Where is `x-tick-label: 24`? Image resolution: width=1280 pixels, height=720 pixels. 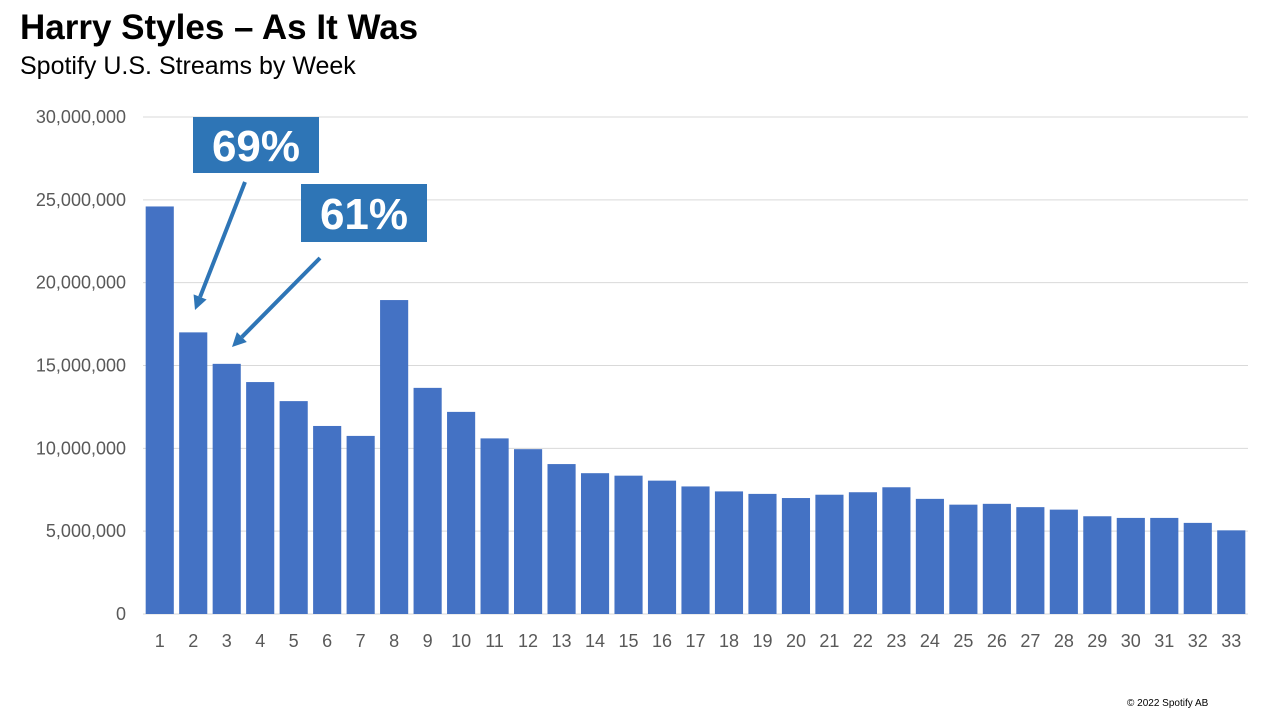
x-tick-label: 24 is located at coordinates (930, 641).